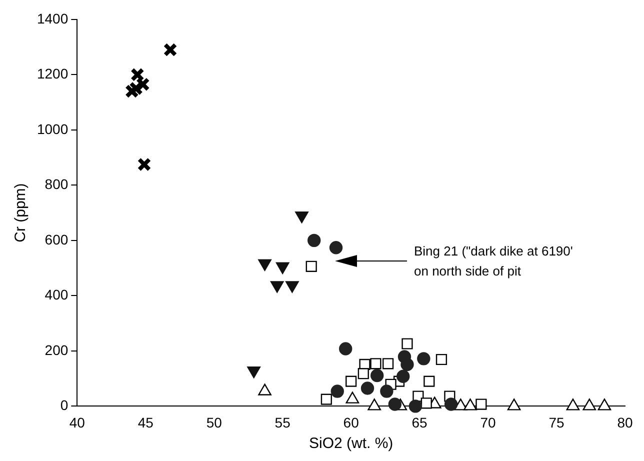  Describe the element at coordinates (146, 422) in the screenshot. I see `x-tick-label: 45` at that location.